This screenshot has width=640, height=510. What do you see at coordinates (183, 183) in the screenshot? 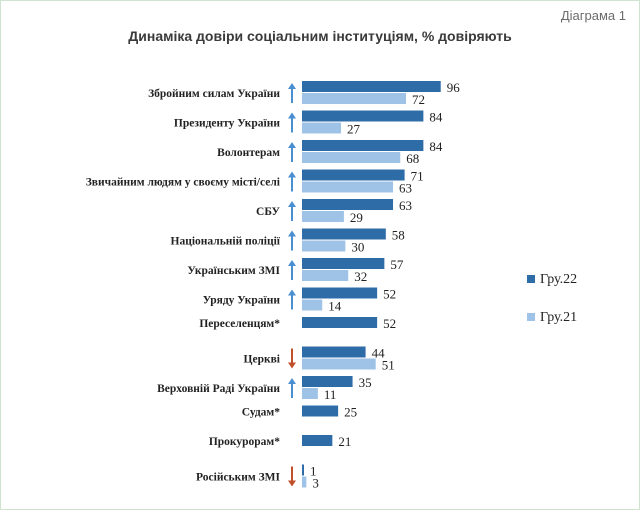
I see `category-label: Звичайним людям у своєму місті/селі` at bounding box center [183, 183].